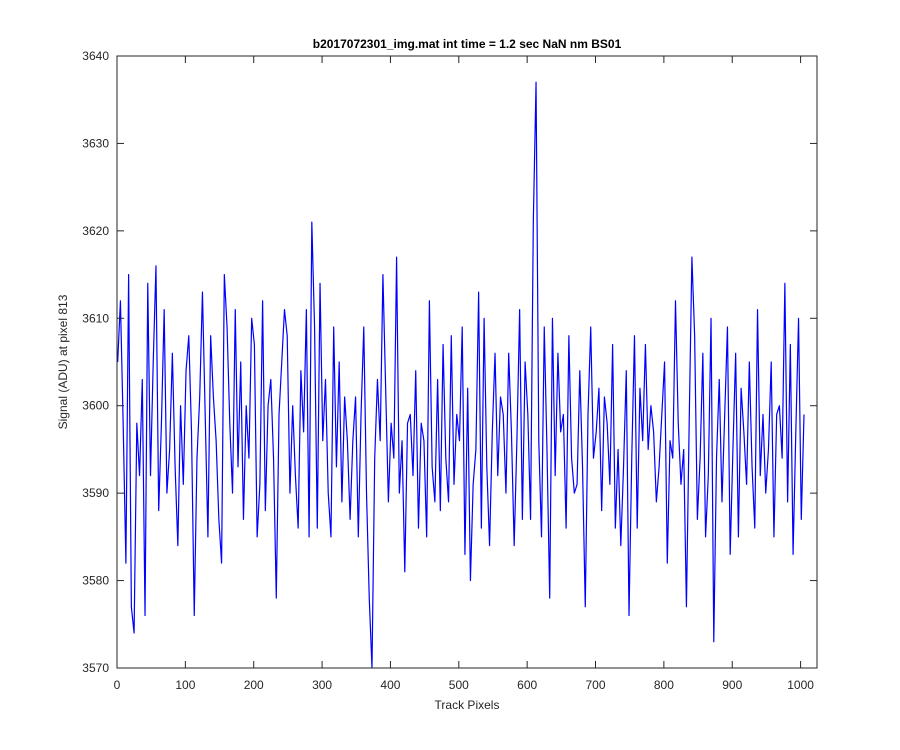 The width and height of the screenshot is (900, 750). What do you see at coordinates (732, 685) in the screenshot?
I see `x-tick-label: 900` at bounding box center [732, 685].